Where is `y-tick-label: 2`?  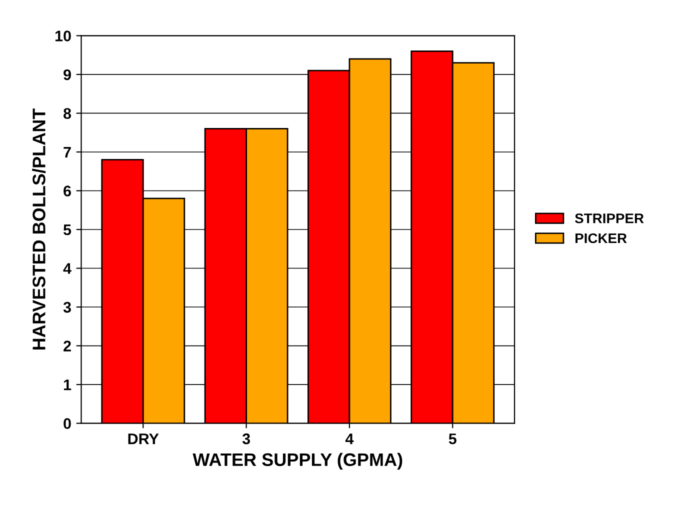 y-tick-label: 2 is located at coordinates (67, 346).